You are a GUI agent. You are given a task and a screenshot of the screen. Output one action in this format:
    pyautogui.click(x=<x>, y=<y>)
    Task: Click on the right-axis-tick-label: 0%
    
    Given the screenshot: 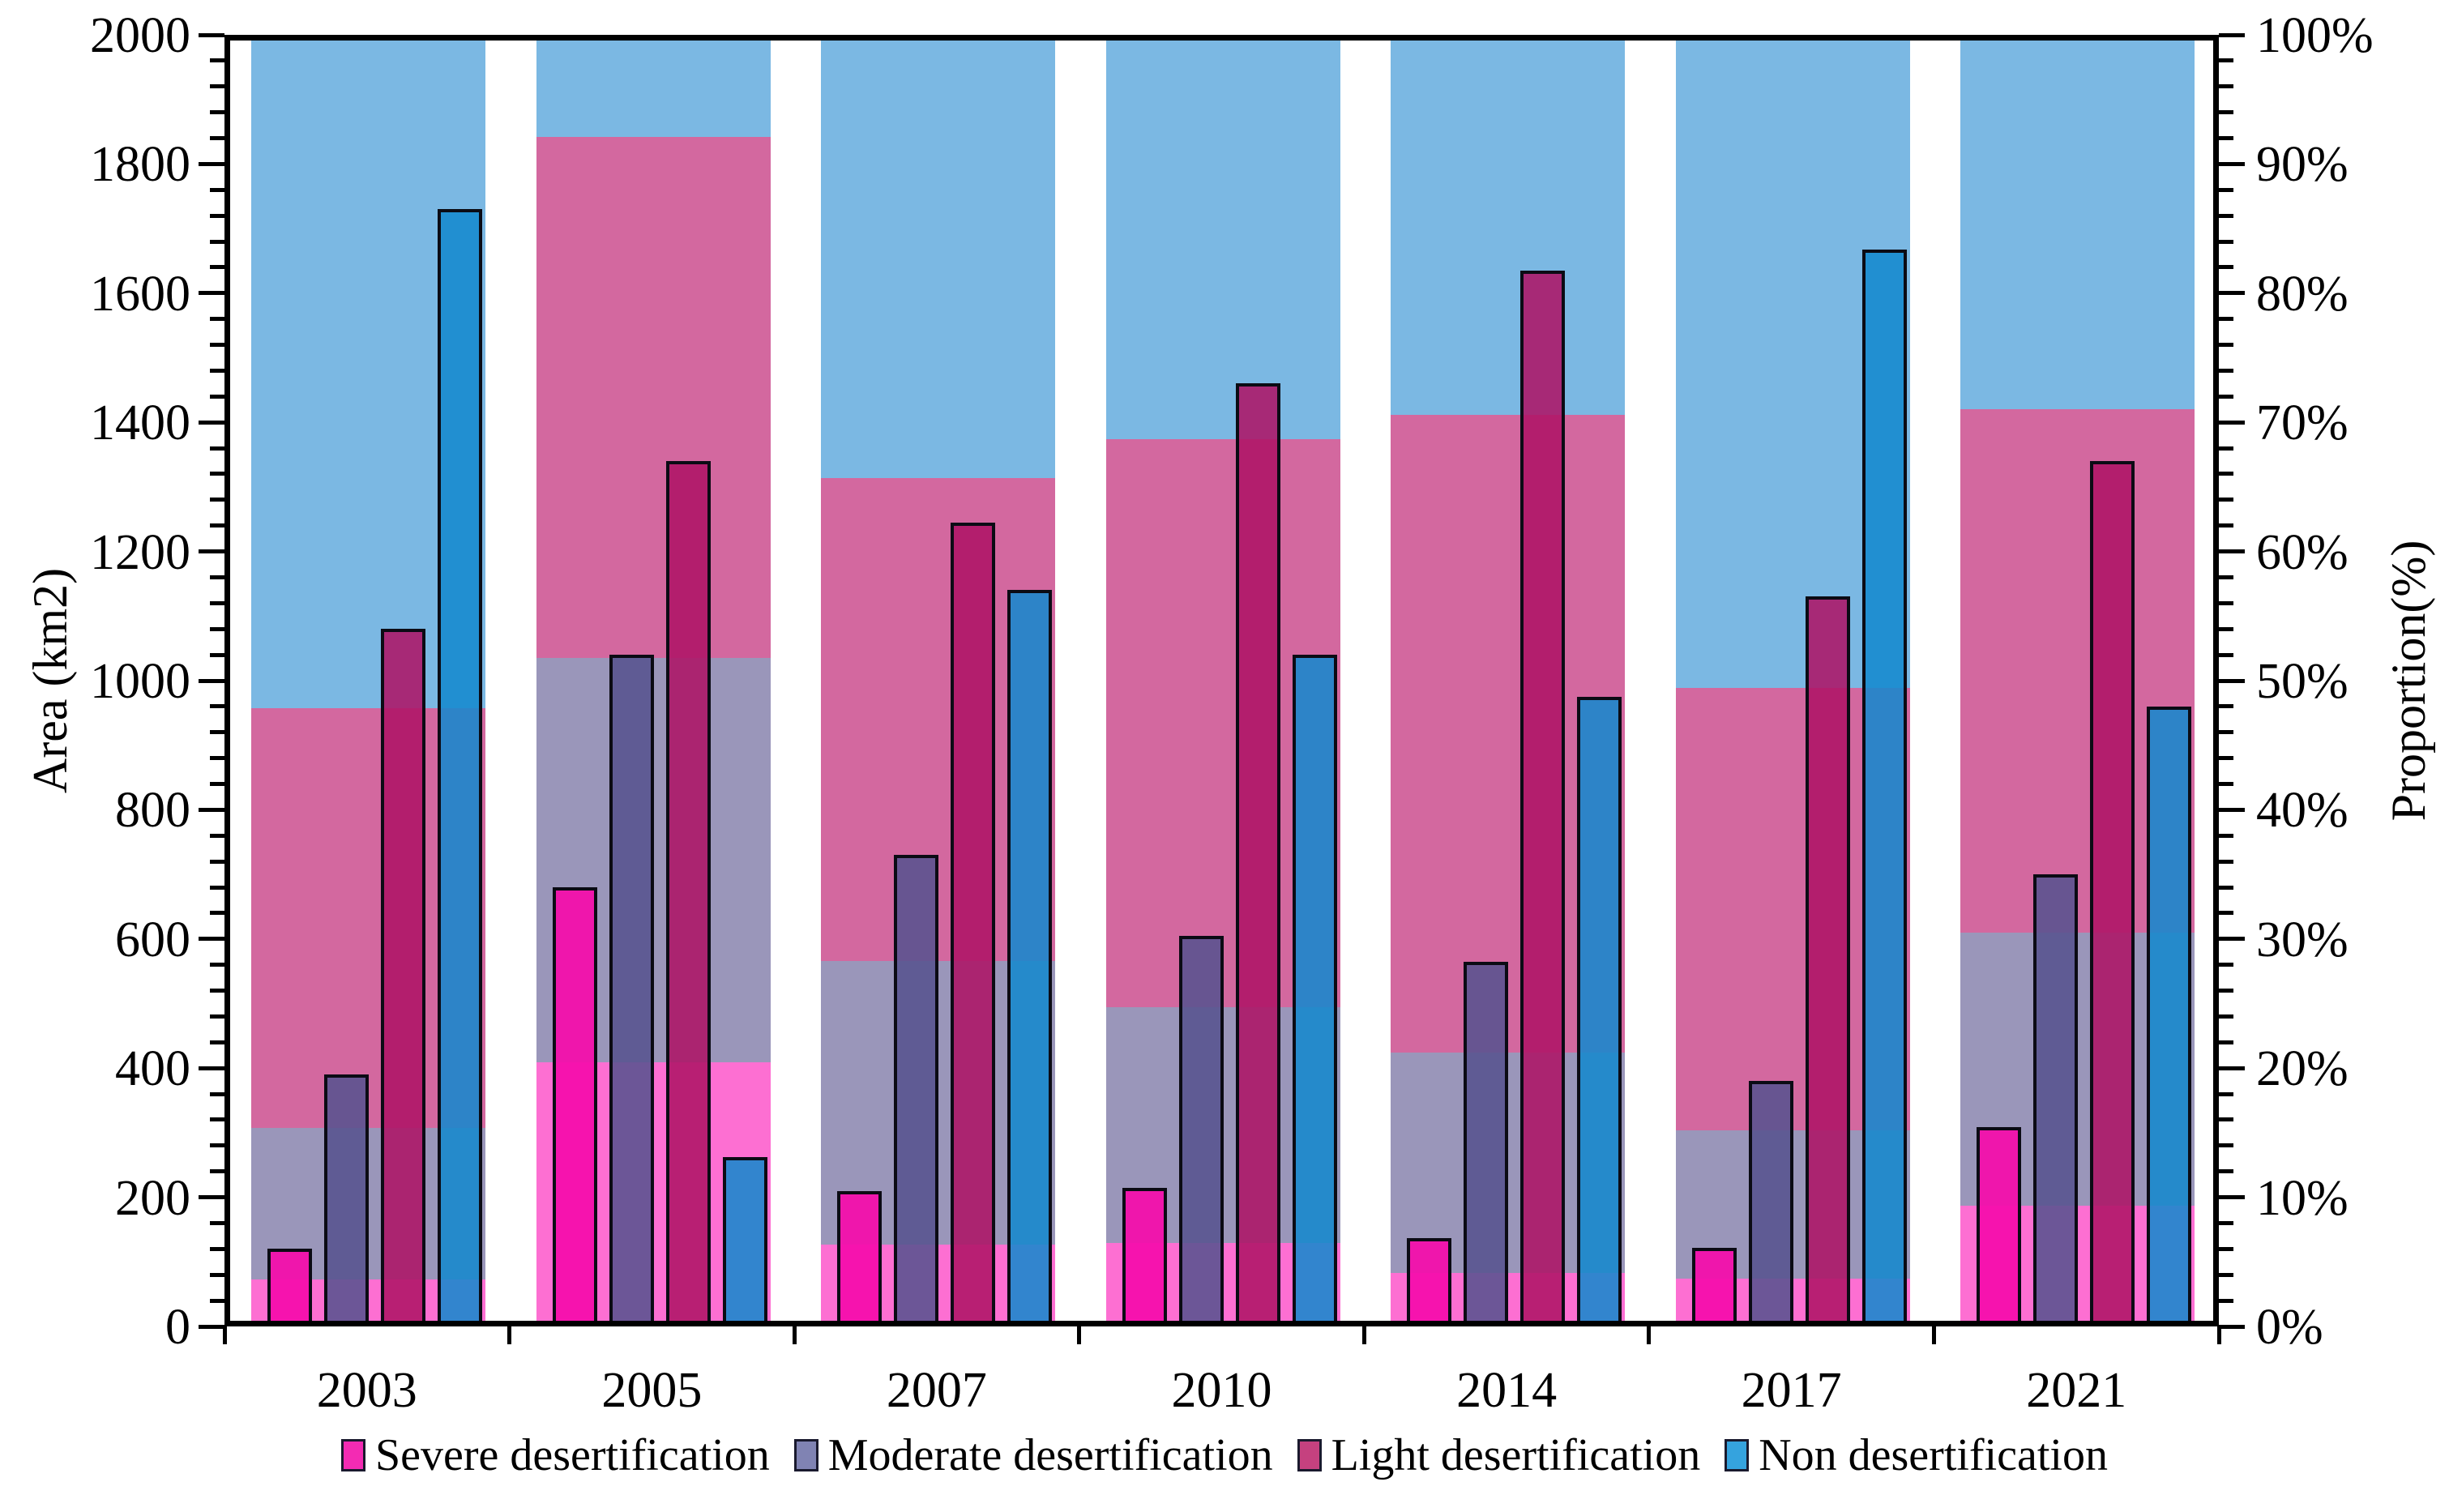 What is the action you would take?
    pyautogui.click(x=2289, y=1328)
    